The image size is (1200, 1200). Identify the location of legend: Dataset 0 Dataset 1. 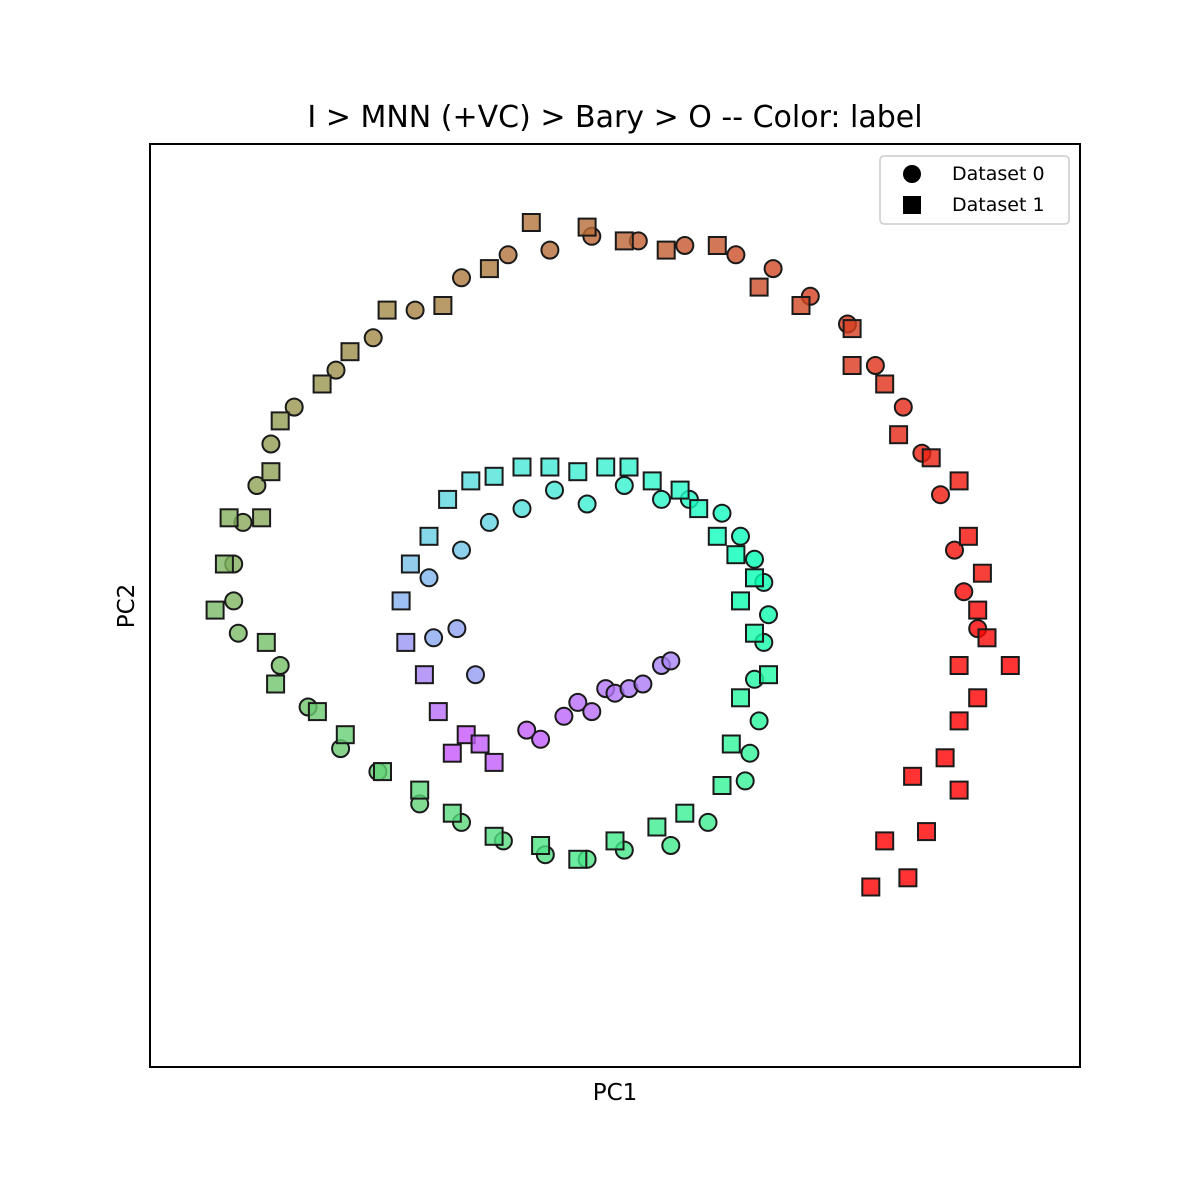
(974, 190).